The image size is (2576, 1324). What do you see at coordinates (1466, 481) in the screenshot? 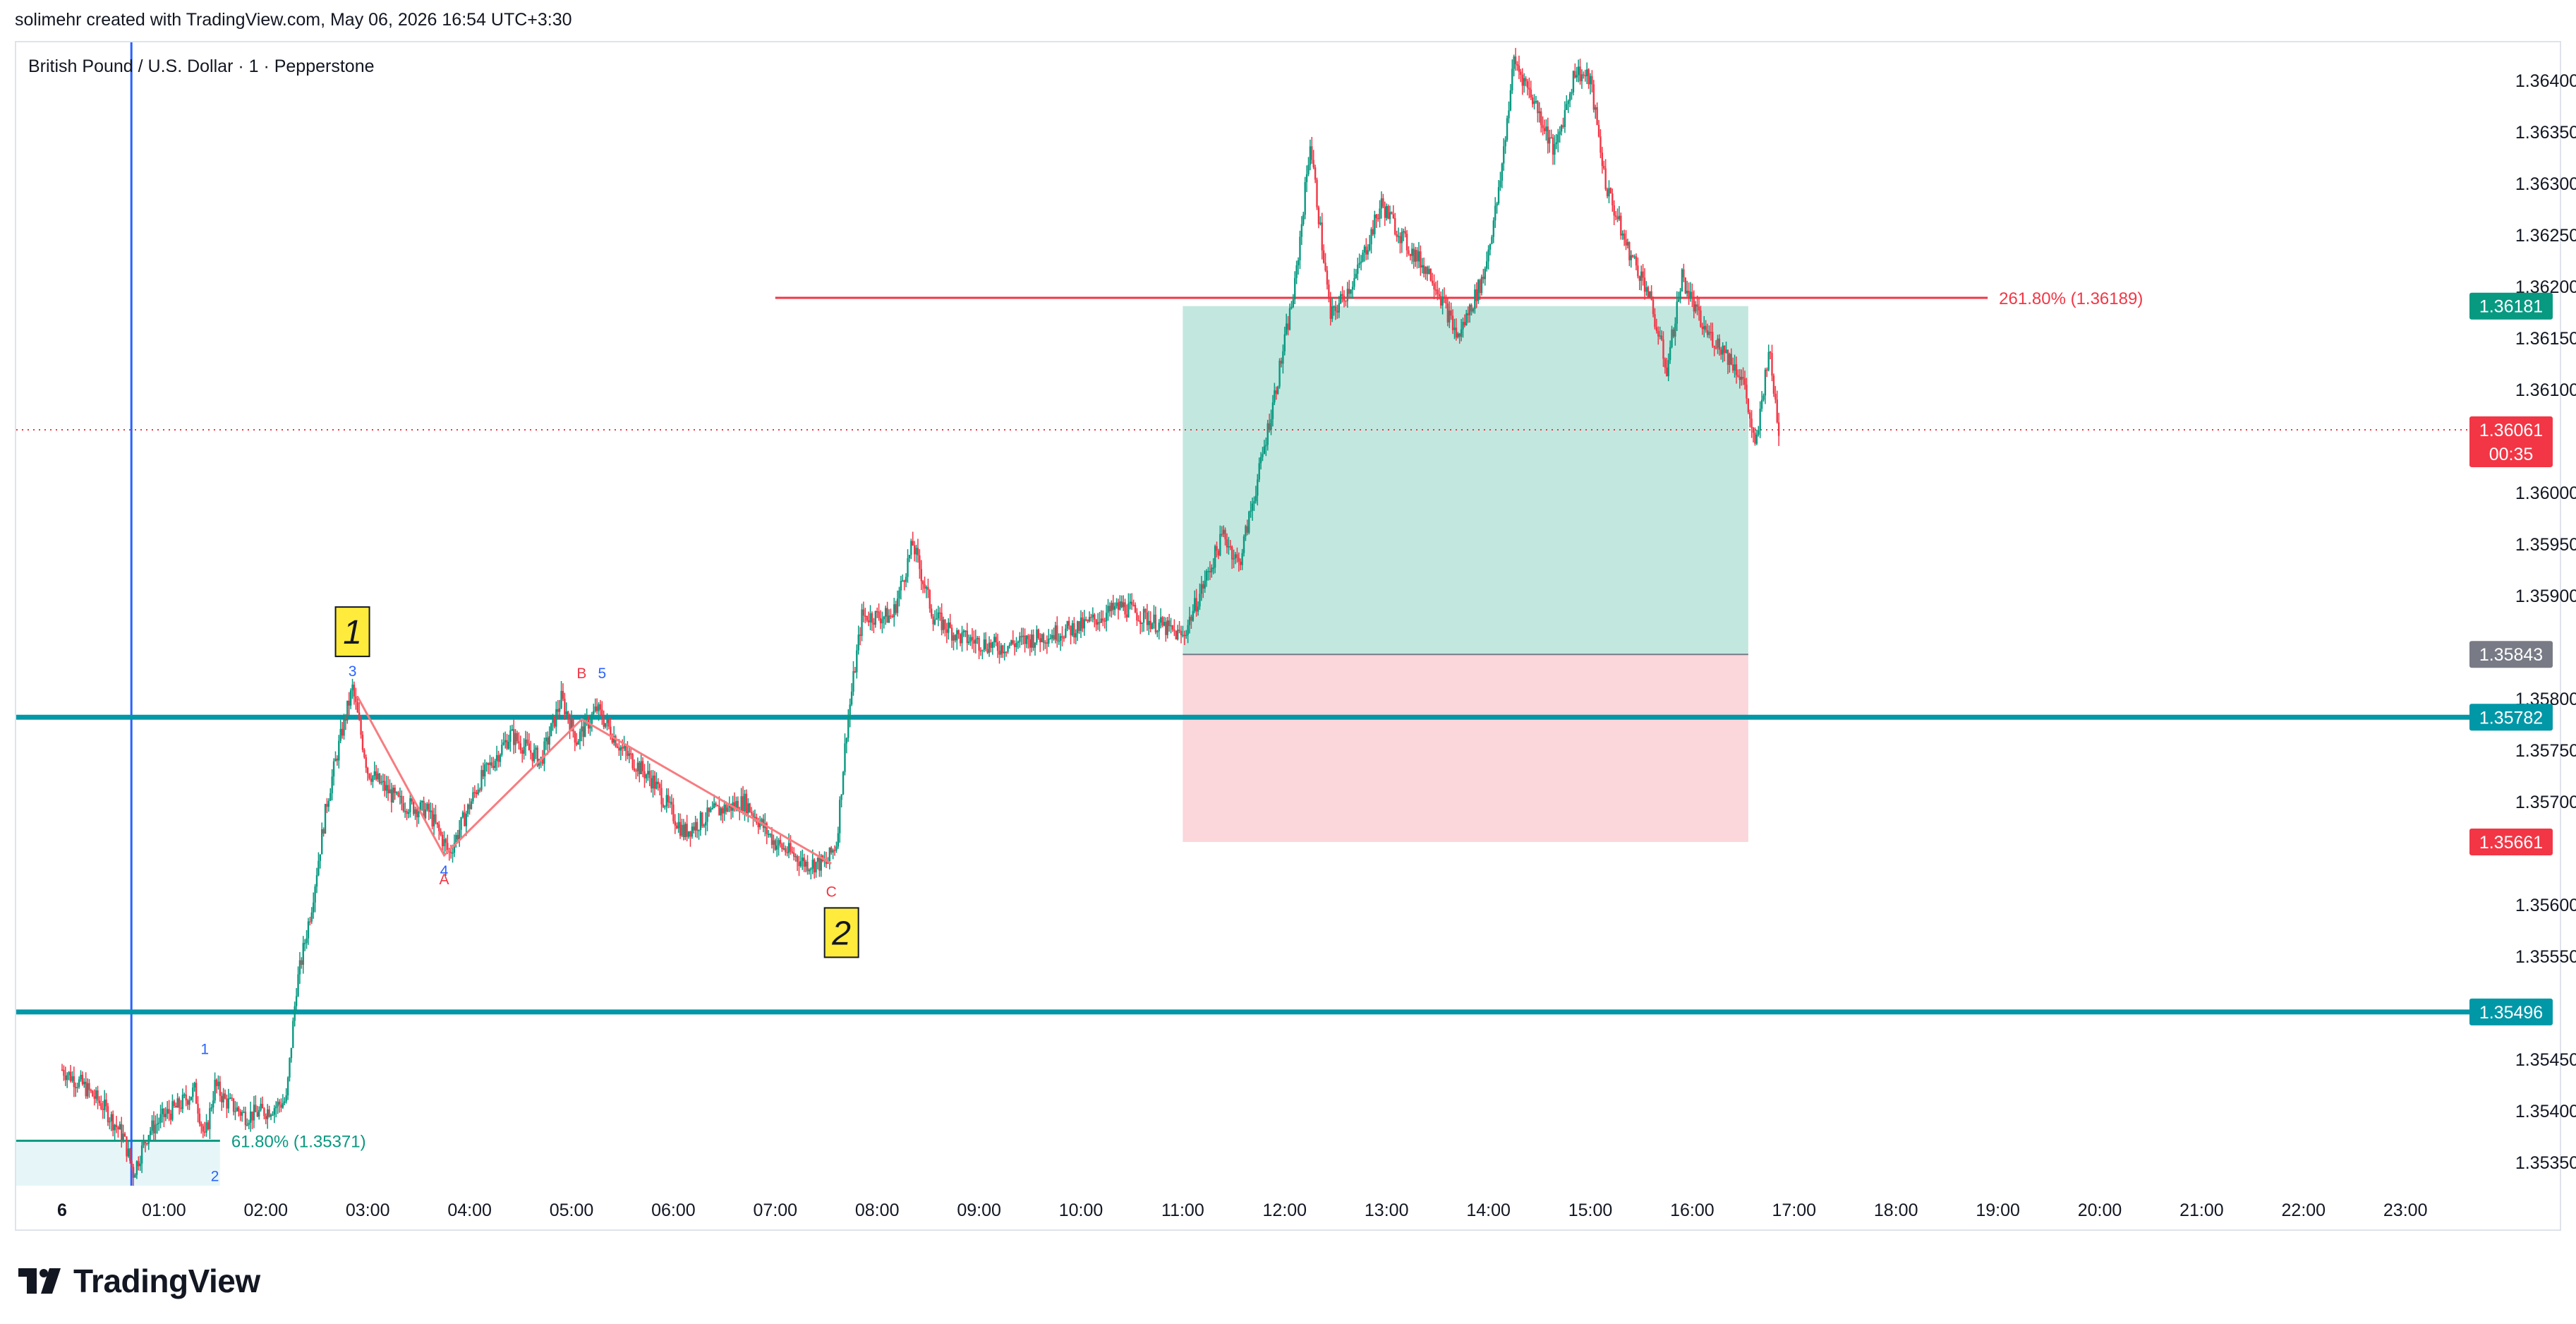
I see `profit-zone` at bounding box center [1466, 481].